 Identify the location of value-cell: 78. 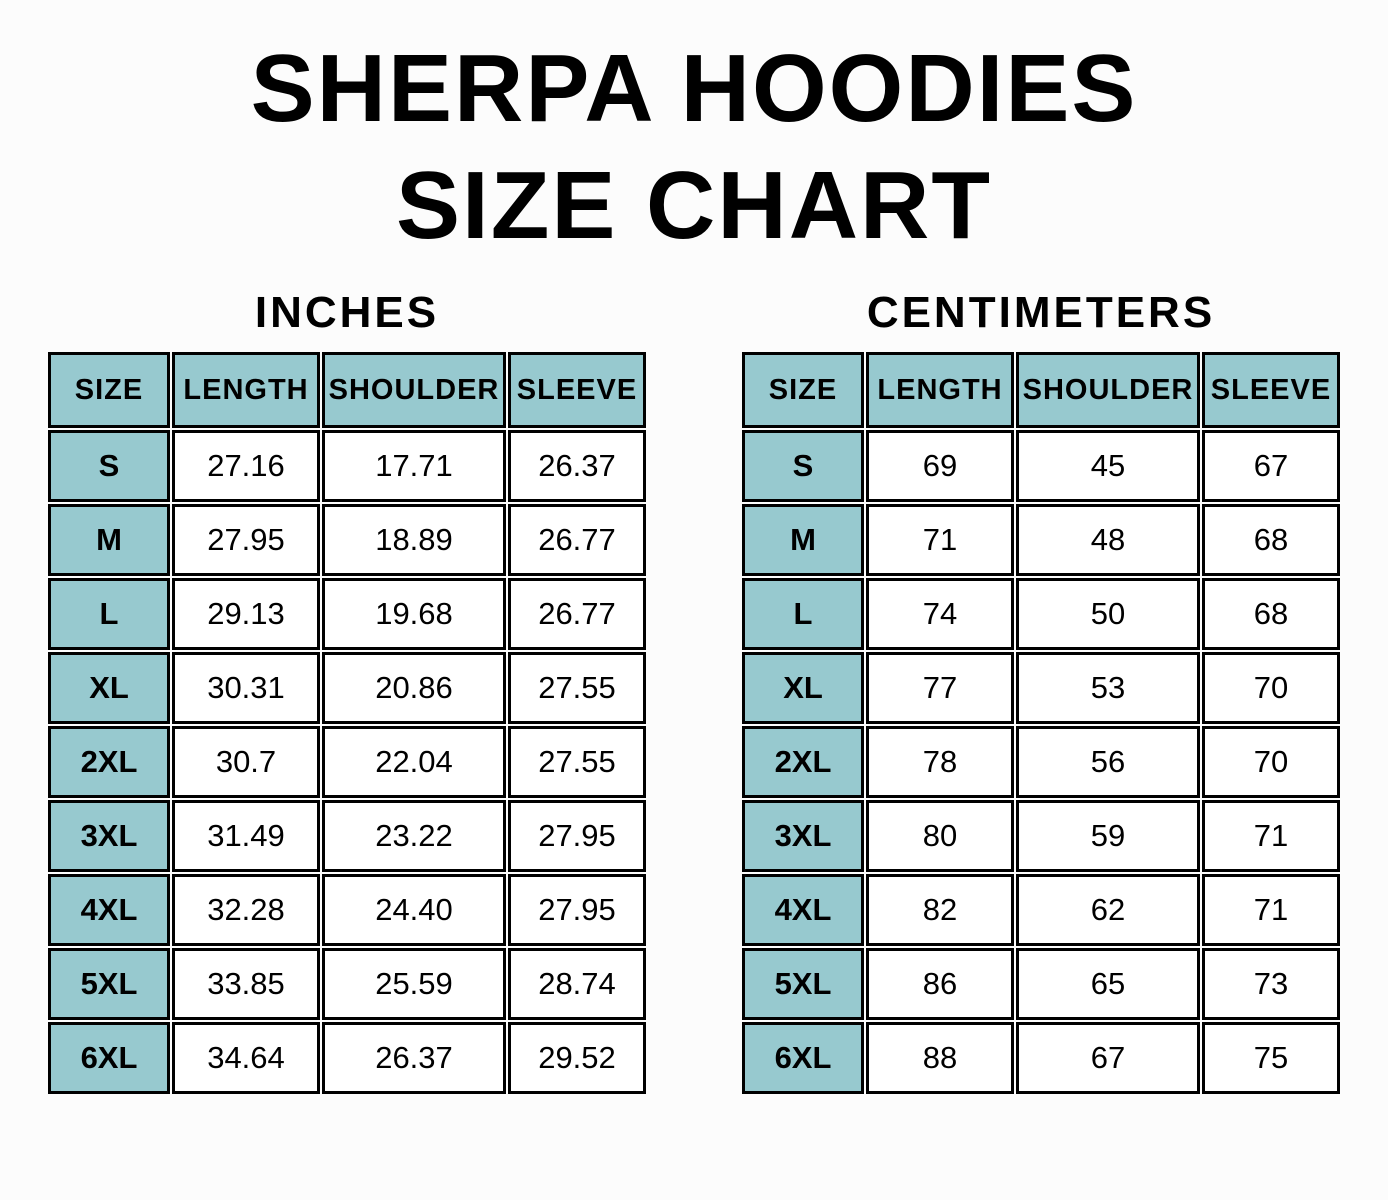
(940, 762).